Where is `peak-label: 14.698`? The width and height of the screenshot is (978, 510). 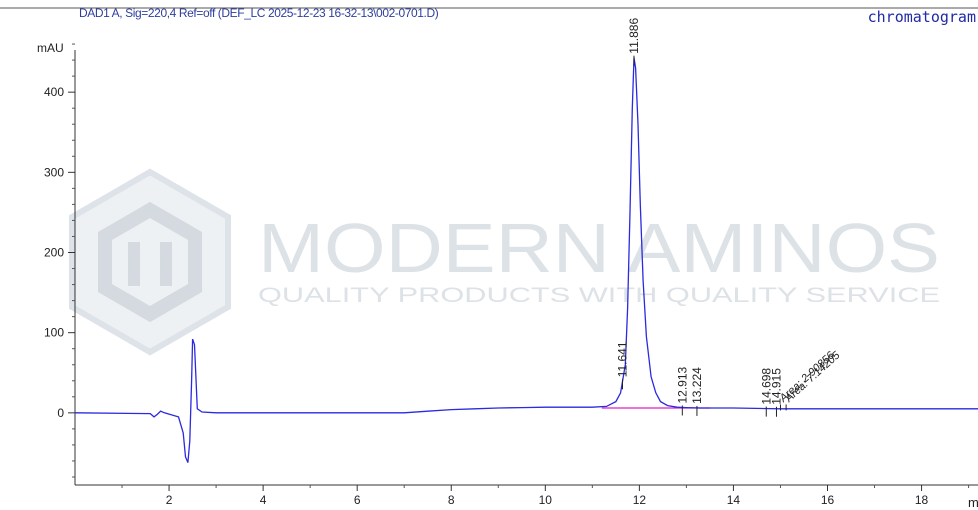
peak-label: 14.698 is located at coordinates (766, 386).